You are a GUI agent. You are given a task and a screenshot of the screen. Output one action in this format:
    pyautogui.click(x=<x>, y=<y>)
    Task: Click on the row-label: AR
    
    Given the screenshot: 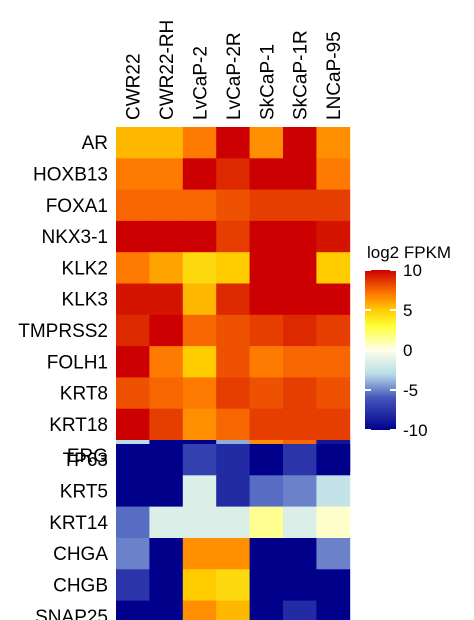 What is the action you would take?
    pyautogui.click(x=95, y=143)
    